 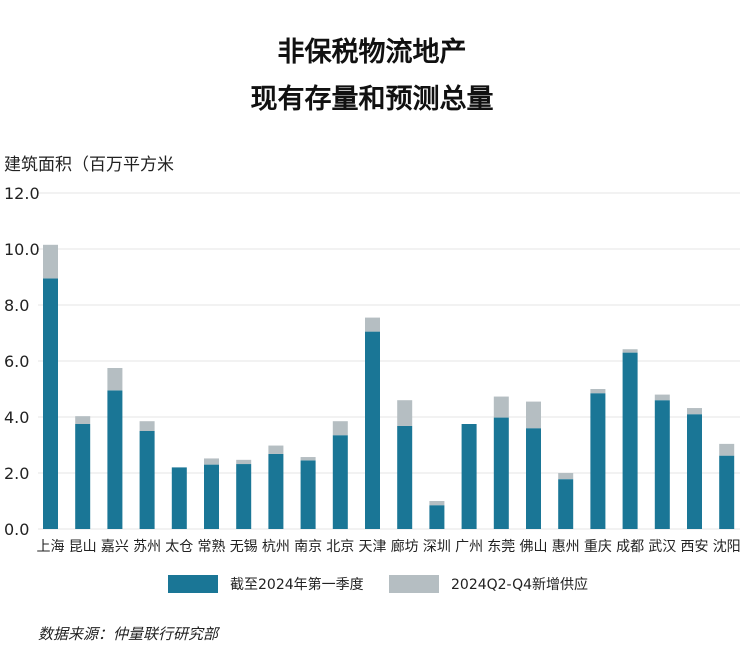 What do you see at coordinates (501, 547) in the screenshot?
I see `x-tick-label: 东莞` at bounding box center [501, 547].